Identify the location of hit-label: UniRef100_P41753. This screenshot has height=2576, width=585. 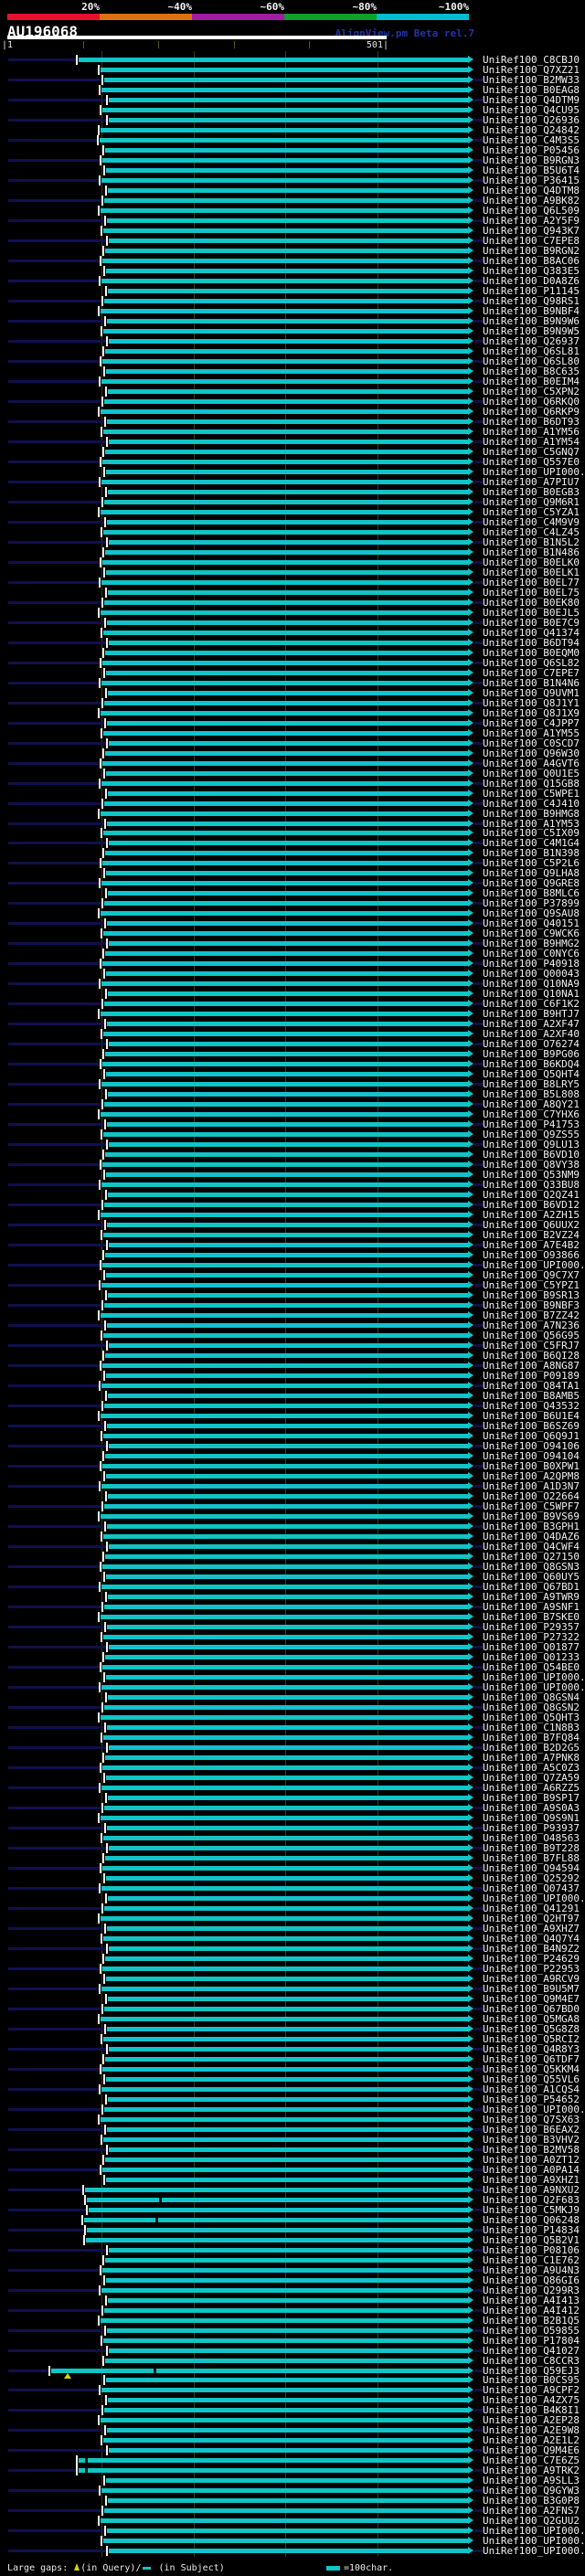
(532, 1124).